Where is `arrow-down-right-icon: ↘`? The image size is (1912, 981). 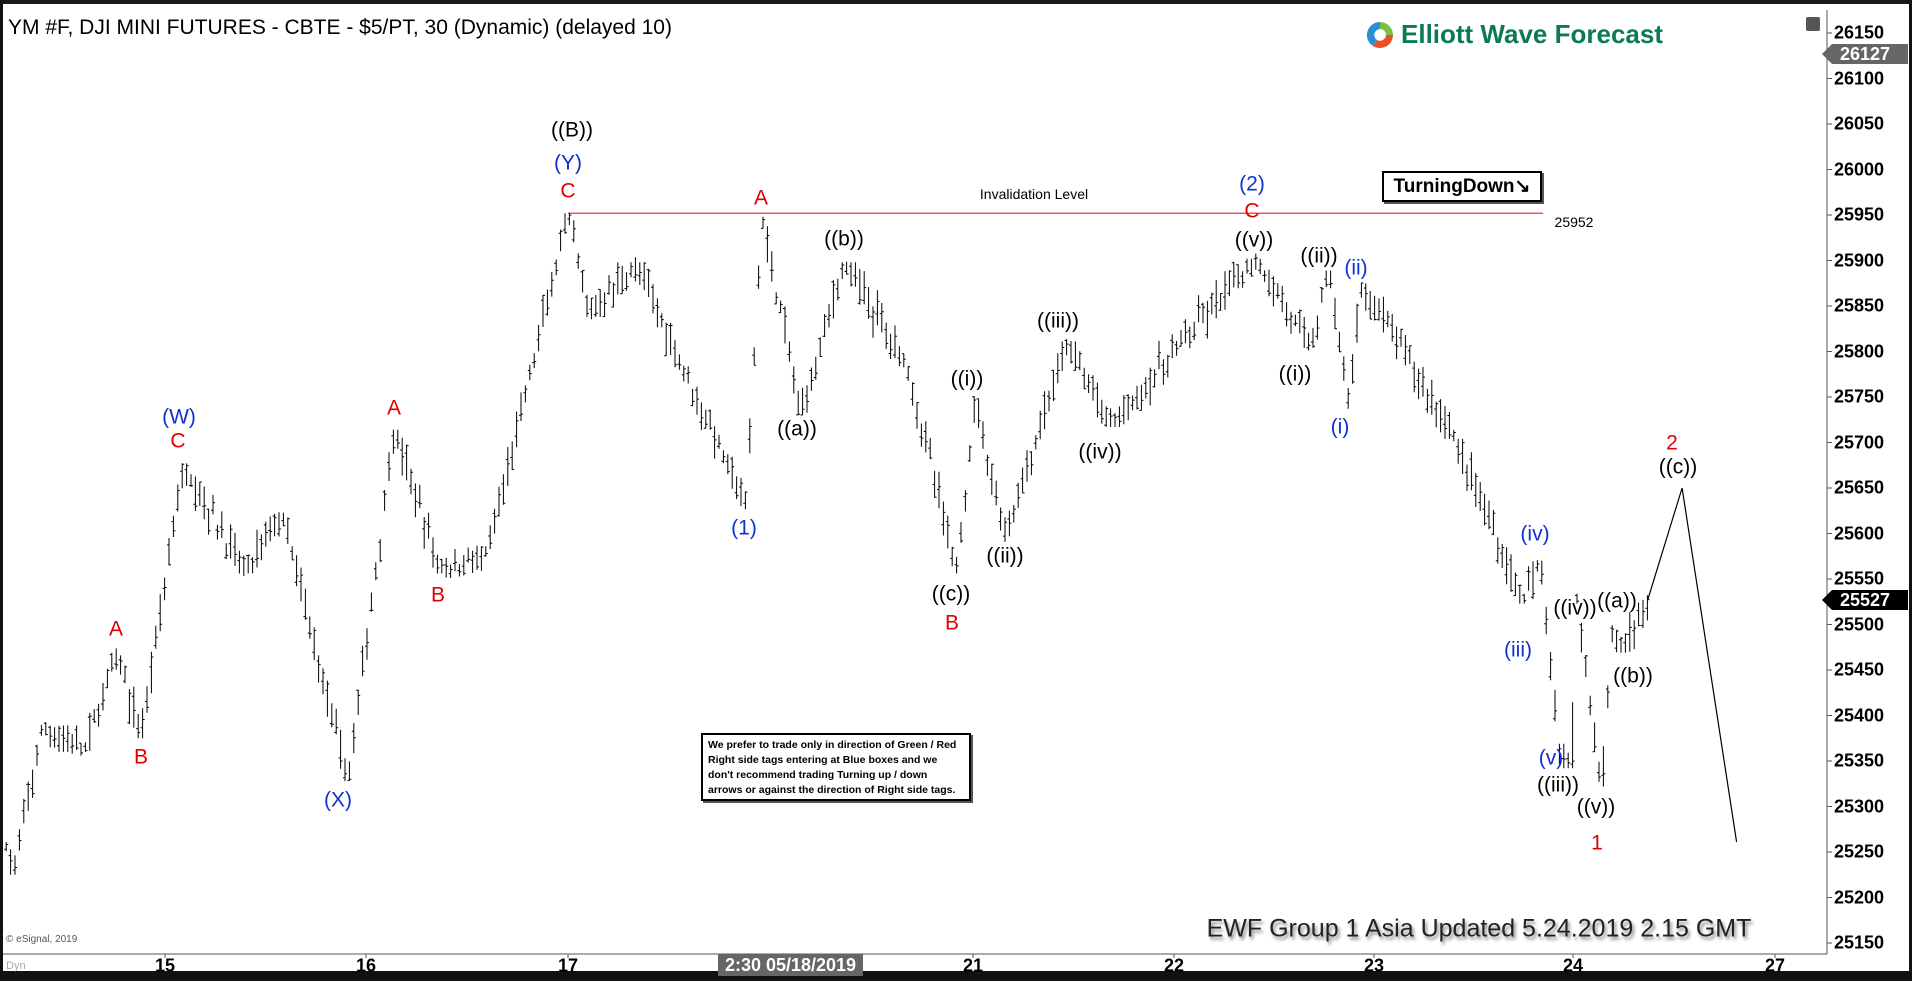
arrow-down-right-icon: ↘ is located at coordinates (1522, 186).